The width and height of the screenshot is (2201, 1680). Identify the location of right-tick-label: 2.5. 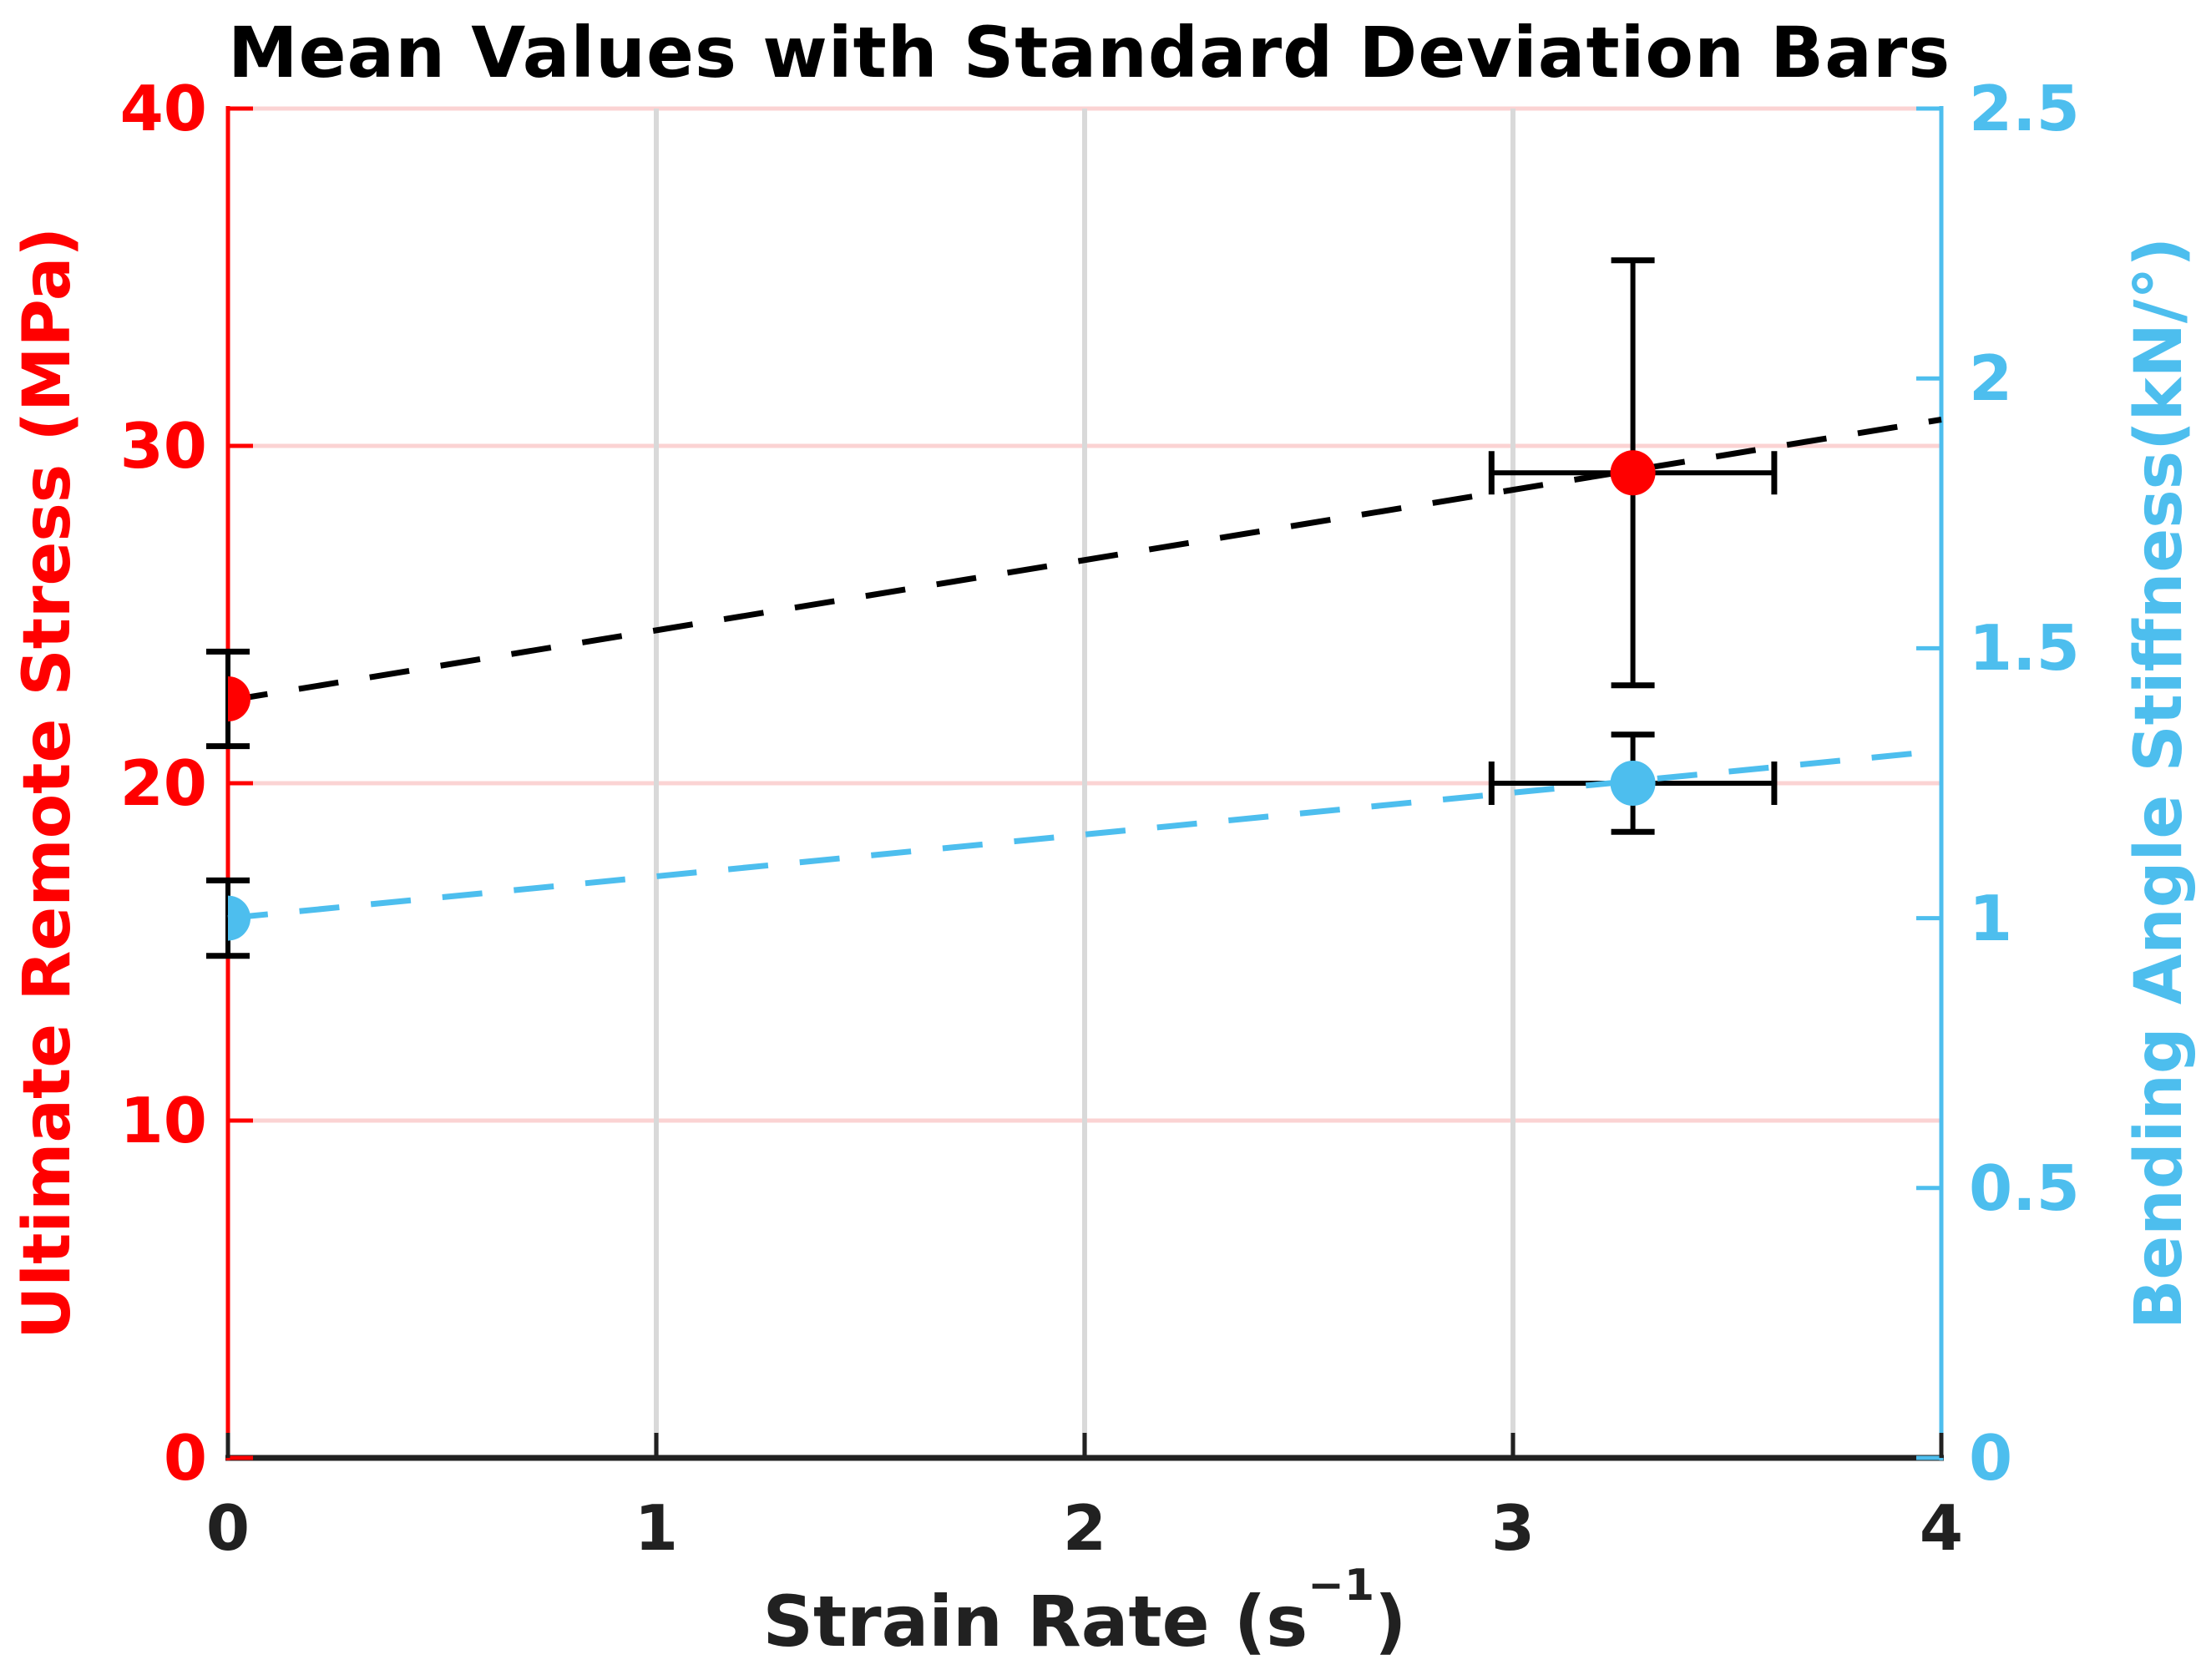
(2025, 108).